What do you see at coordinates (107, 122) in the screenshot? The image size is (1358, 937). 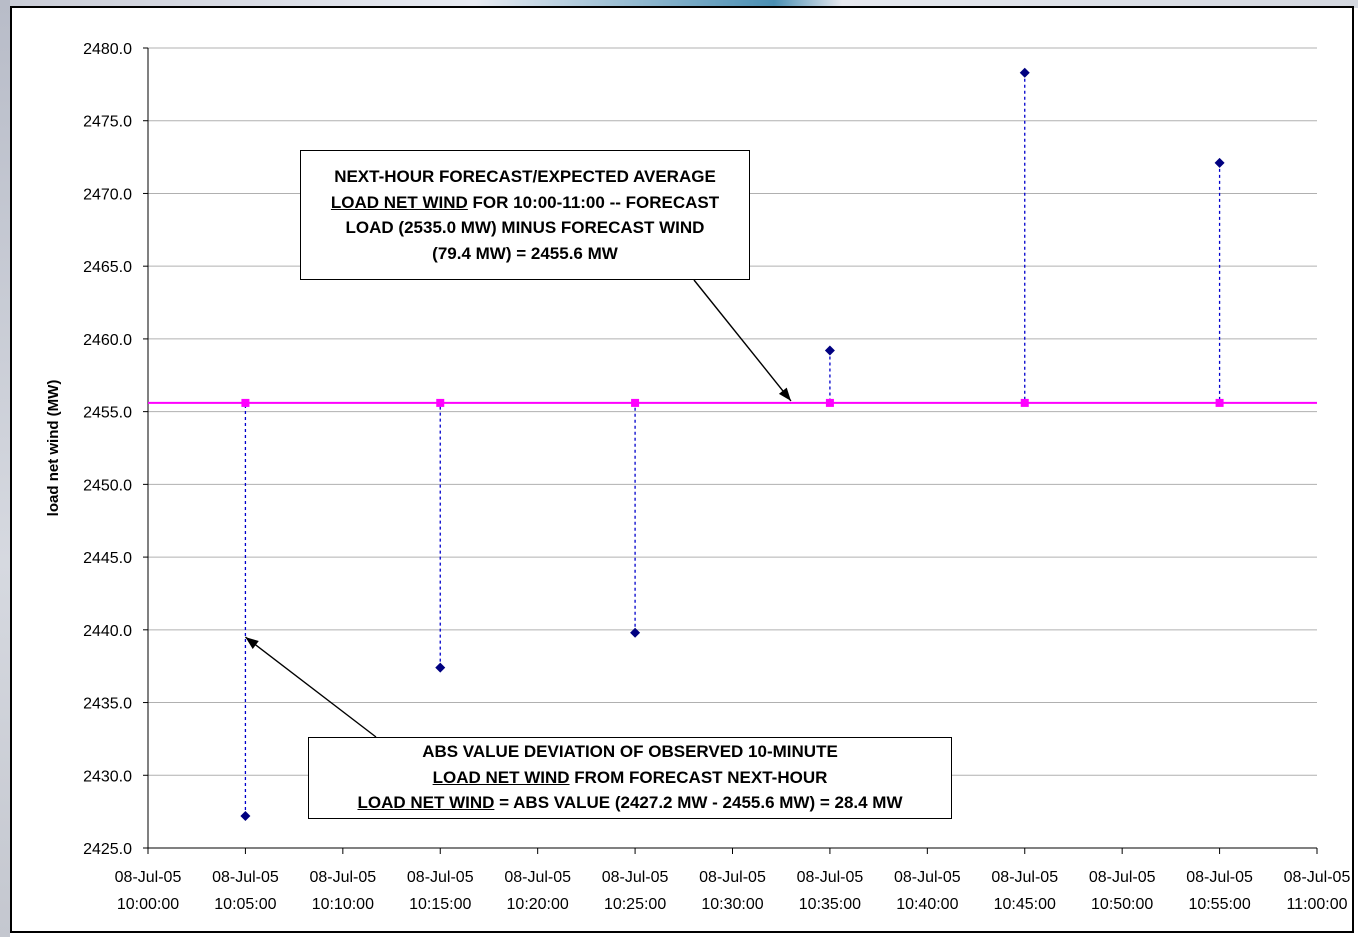 I see `y-tick-label: 2475.0` at bounding box center [107, 122].